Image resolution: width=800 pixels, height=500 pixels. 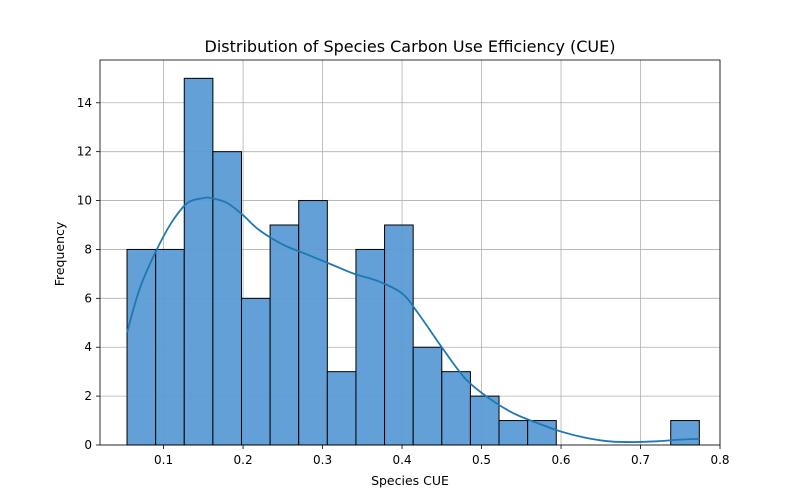 I want to click on y-tick-label: 4, so click(x=88, y=347).